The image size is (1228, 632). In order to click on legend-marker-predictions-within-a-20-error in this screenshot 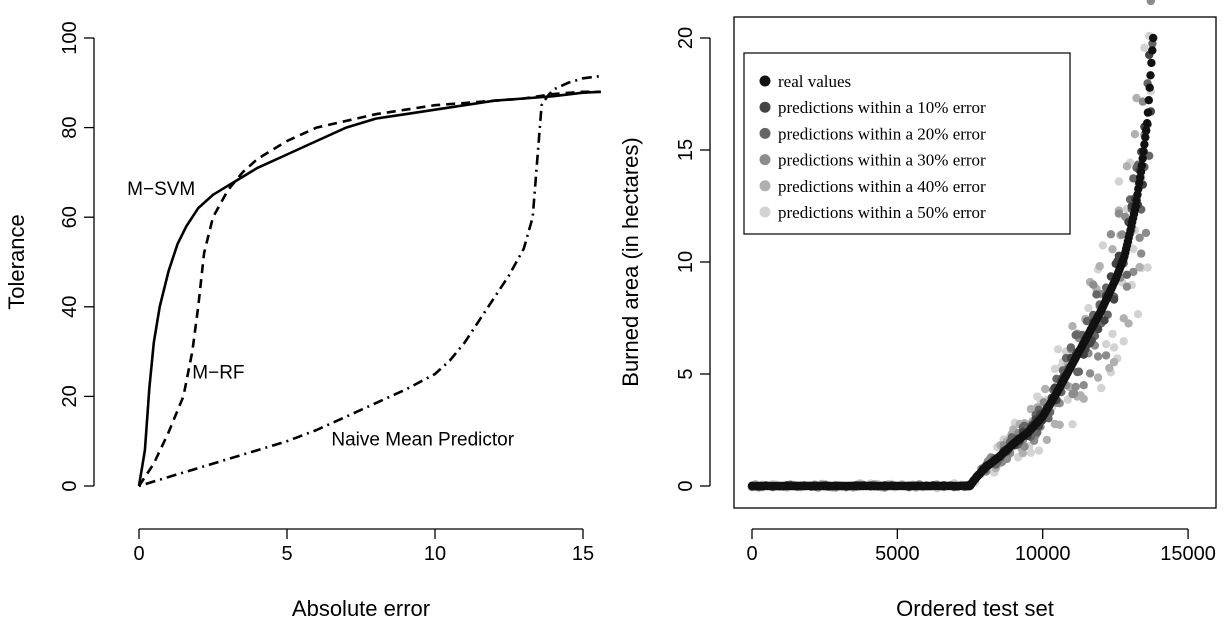, I will do `click(765, 133)`.